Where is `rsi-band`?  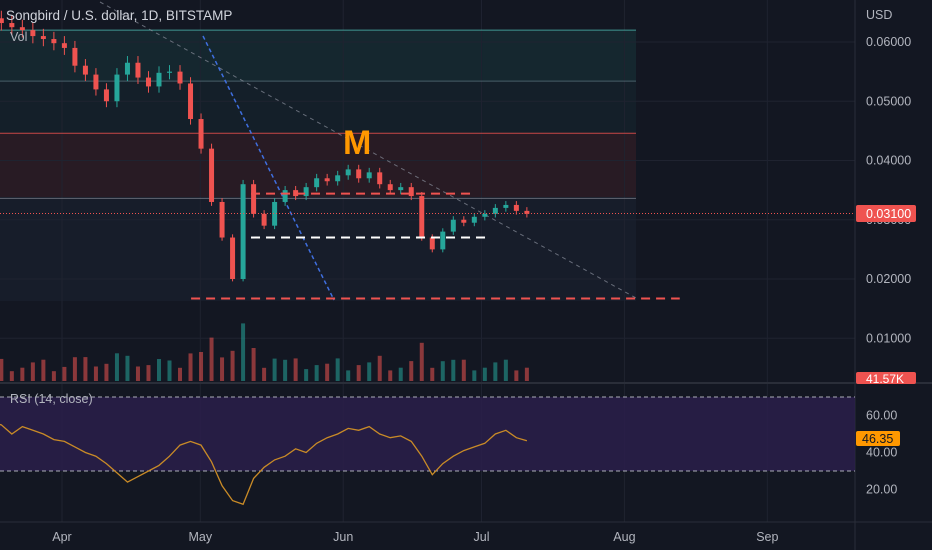
rsi-band is located at coordinates (427, 434).